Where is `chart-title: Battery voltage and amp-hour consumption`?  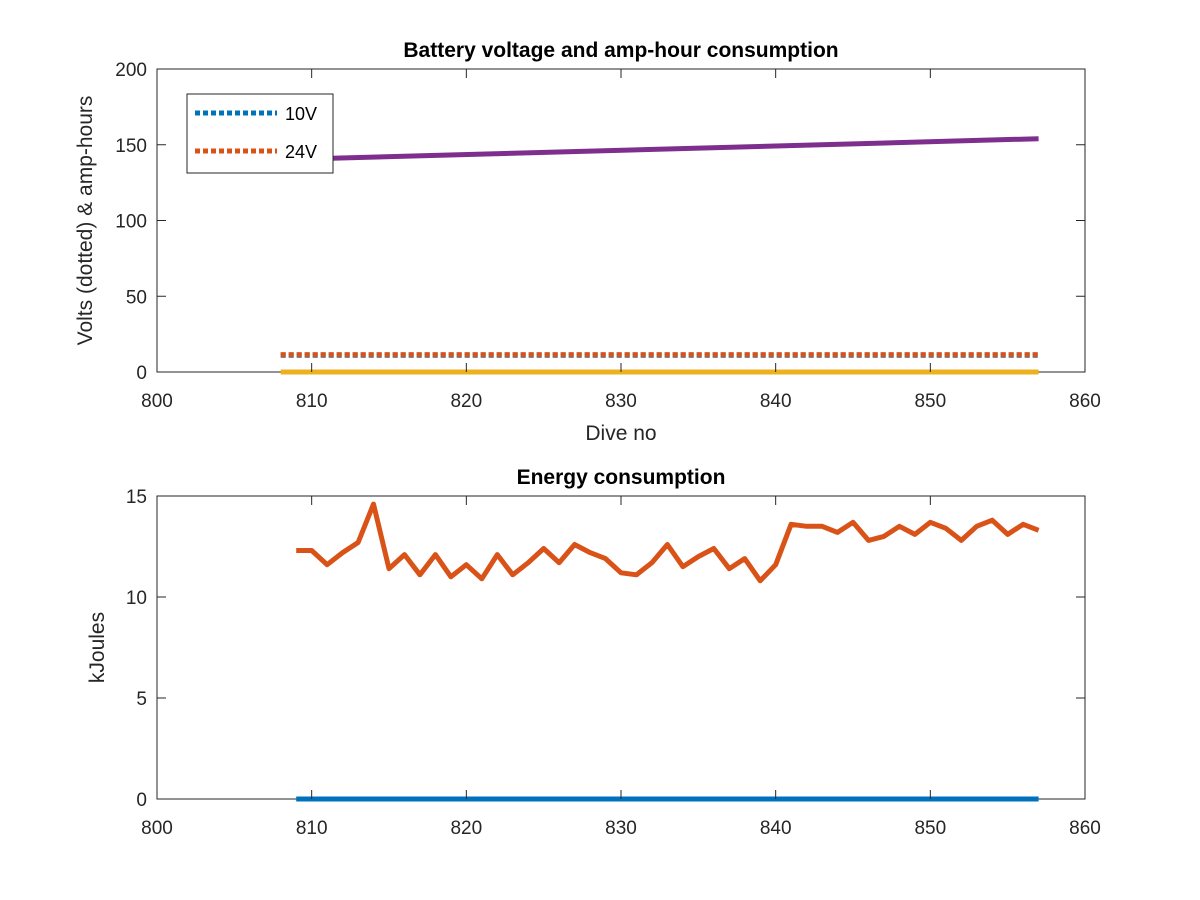
chart-title: Battery voltage and amp-hour consumption is located at coordinates (620, 50).